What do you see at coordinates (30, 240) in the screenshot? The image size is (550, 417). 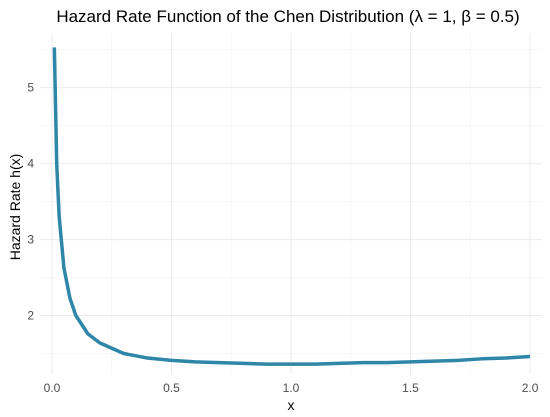 I see `y-tick-label: 3` at bounding box center [30, 240].